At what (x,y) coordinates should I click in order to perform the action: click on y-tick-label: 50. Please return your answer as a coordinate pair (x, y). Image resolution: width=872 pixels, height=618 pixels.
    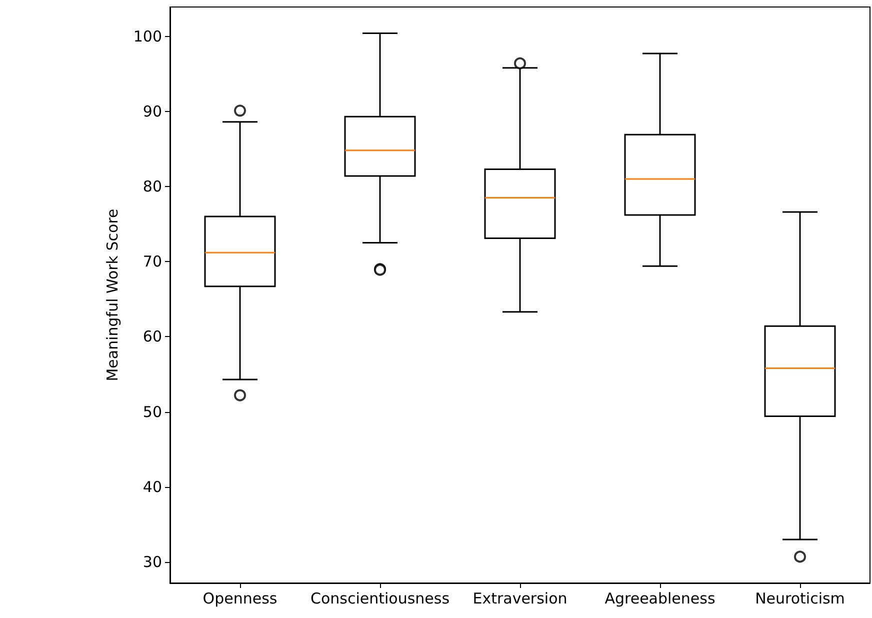
    Looking at the image, I should click on (152, 411).